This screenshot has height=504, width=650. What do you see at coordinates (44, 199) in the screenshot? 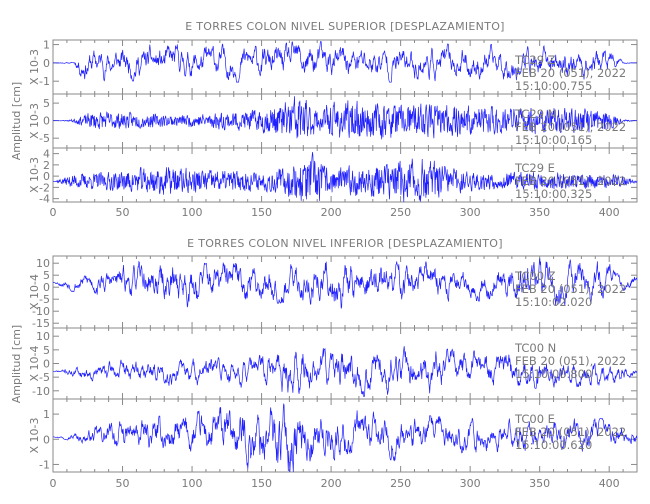
I see `y-tick-label: -4` at bounding box center [44, 199].